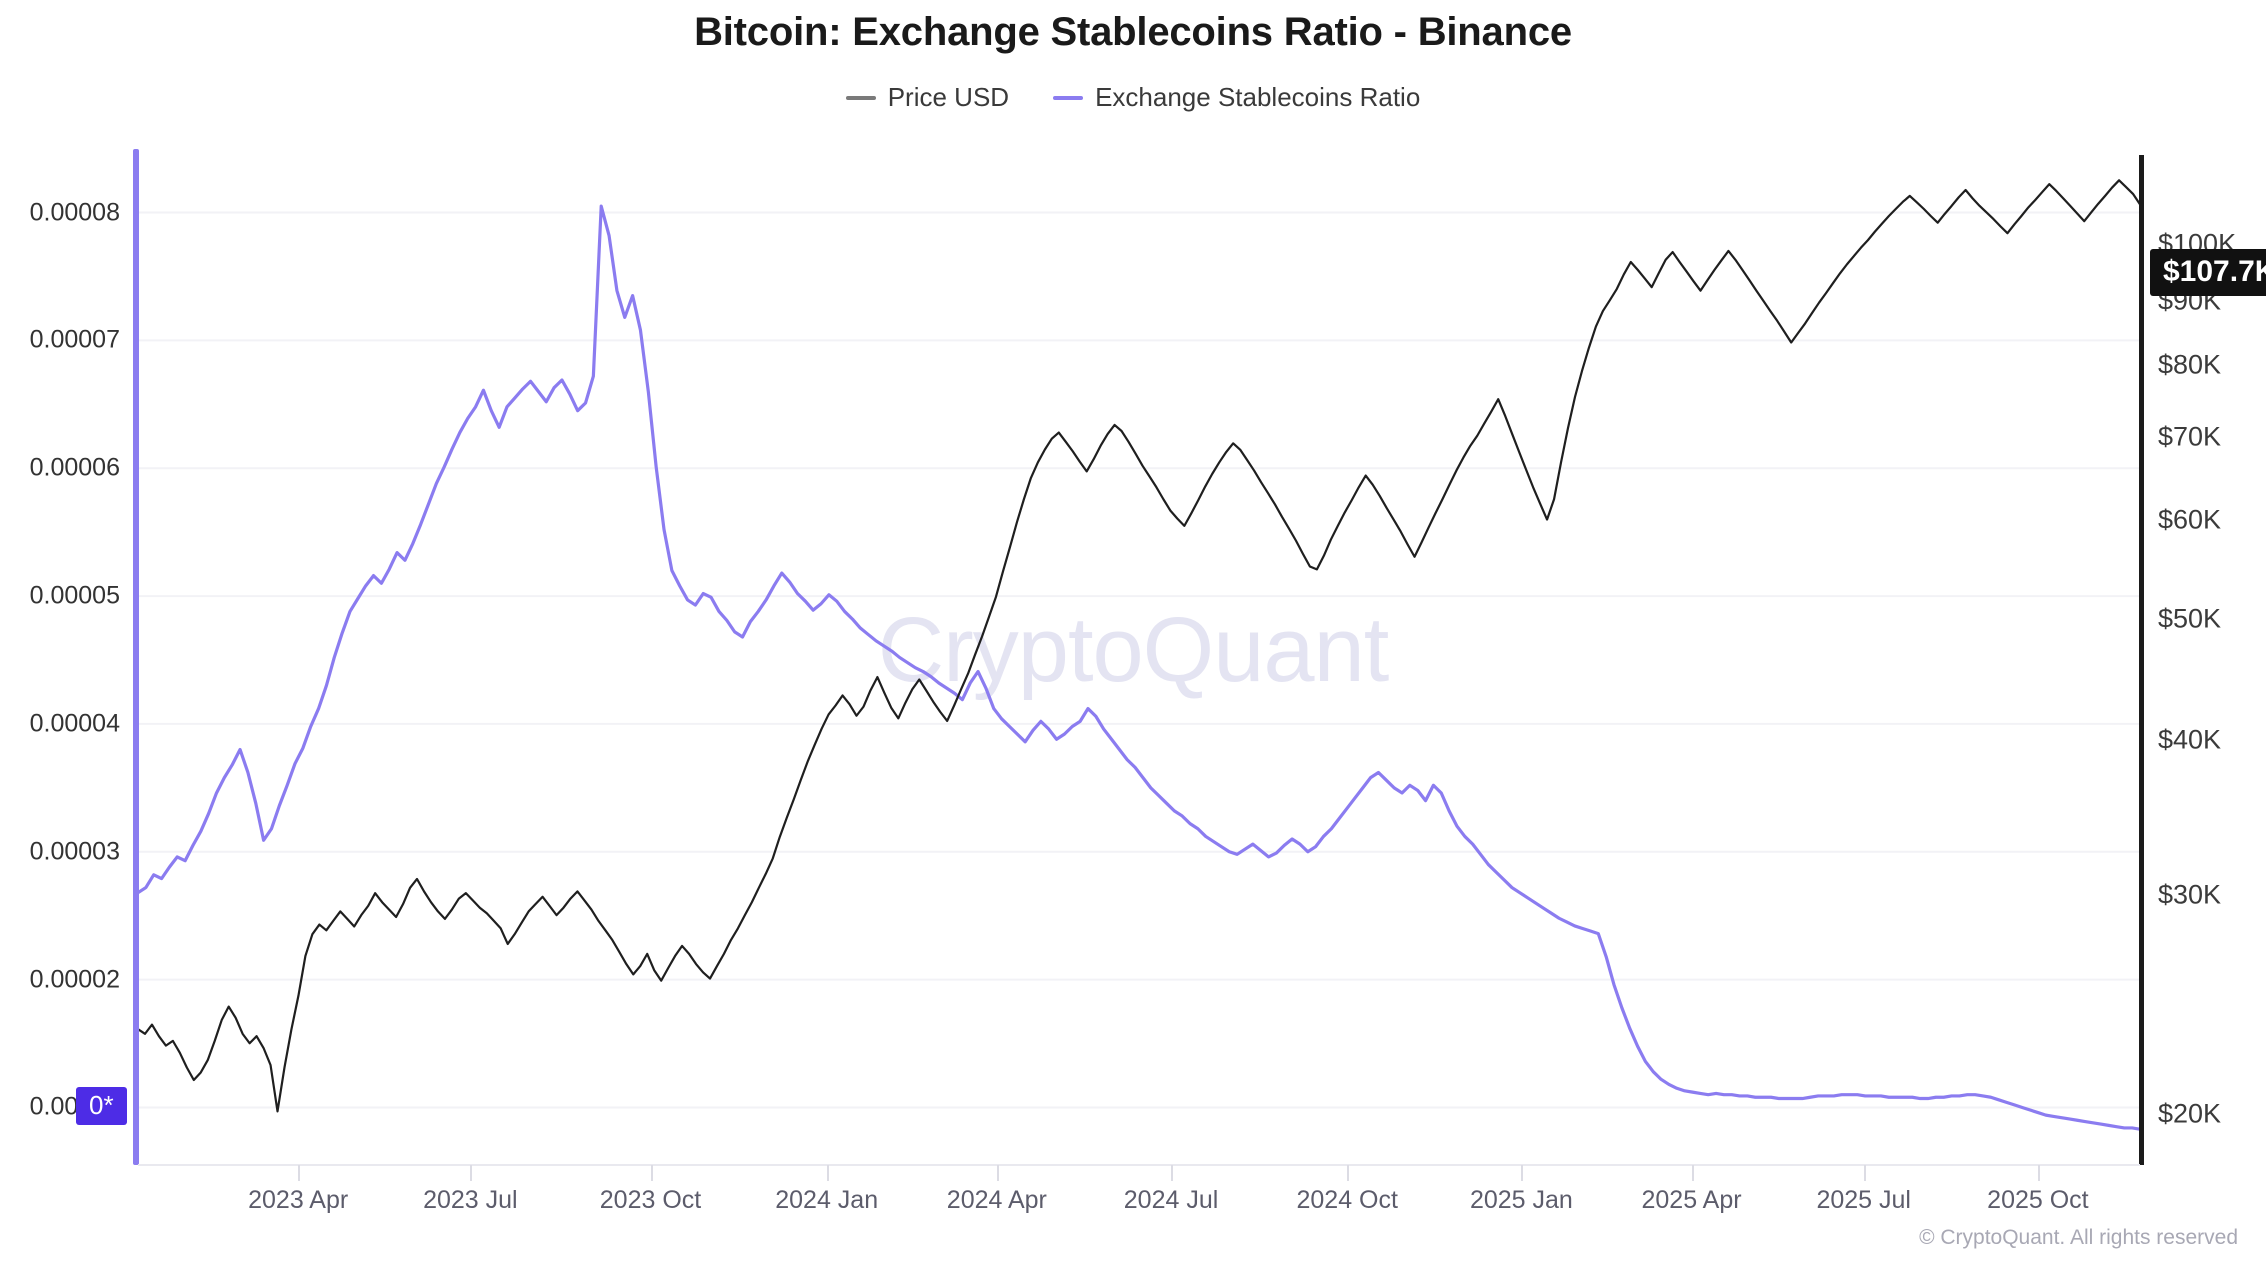 This screenshot has height=1264, width=2266. What do you see at coordinates (2190, 1113) in the screenshot?
I see `y-axis-right-tick-label: $20K` at bounding box center [2190, 1113].